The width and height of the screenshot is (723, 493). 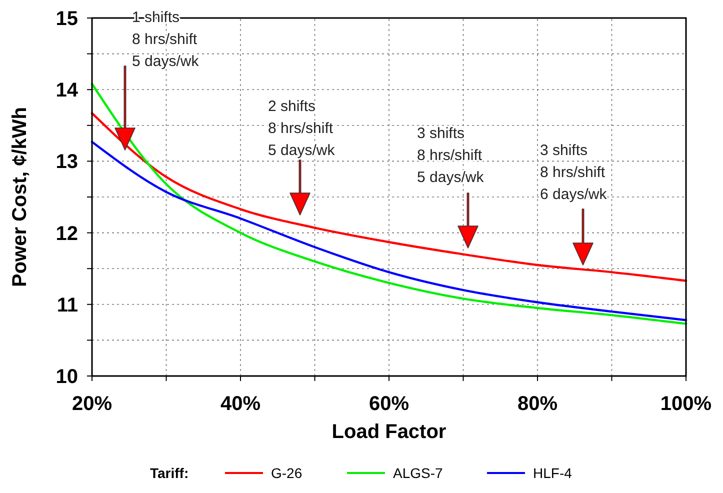 I want to click on y-tick-label: 13, so click(x=67, y=162).